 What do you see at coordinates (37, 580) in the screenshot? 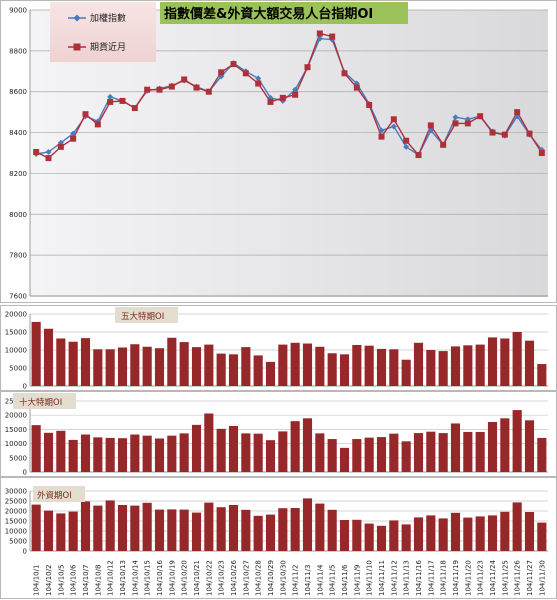
I see `x-tick-label: 104/10/1` at bounding box center [37, 580].